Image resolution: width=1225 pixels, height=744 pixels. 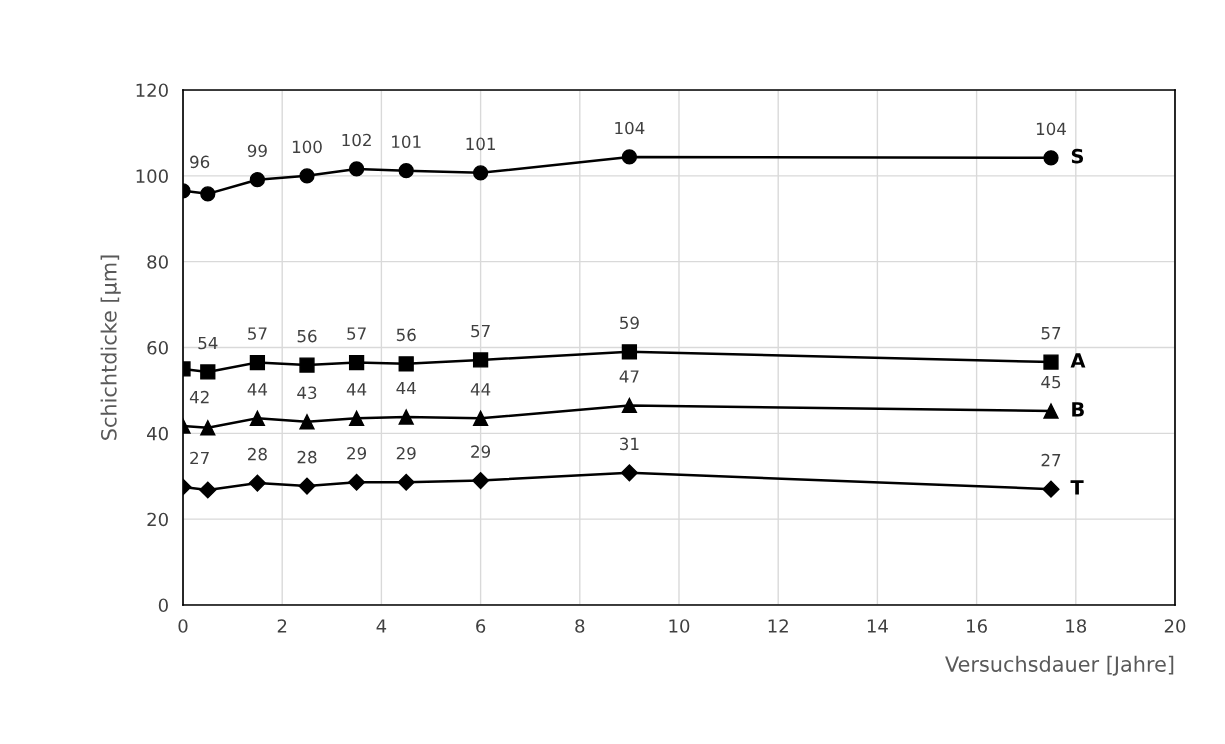 I want to click on y-tick-label: 100, so click(x=152, y=176).